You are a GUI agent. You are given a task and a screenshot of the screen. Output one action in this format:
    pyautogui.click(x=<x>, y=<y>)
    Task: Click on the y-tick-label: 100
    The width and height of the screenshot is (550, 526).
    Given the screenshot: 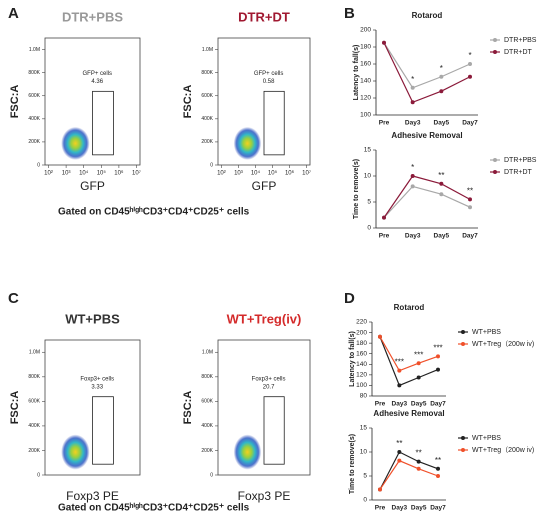 What is the action you would take?
    pyautogui.click(x=365, y=115)
    